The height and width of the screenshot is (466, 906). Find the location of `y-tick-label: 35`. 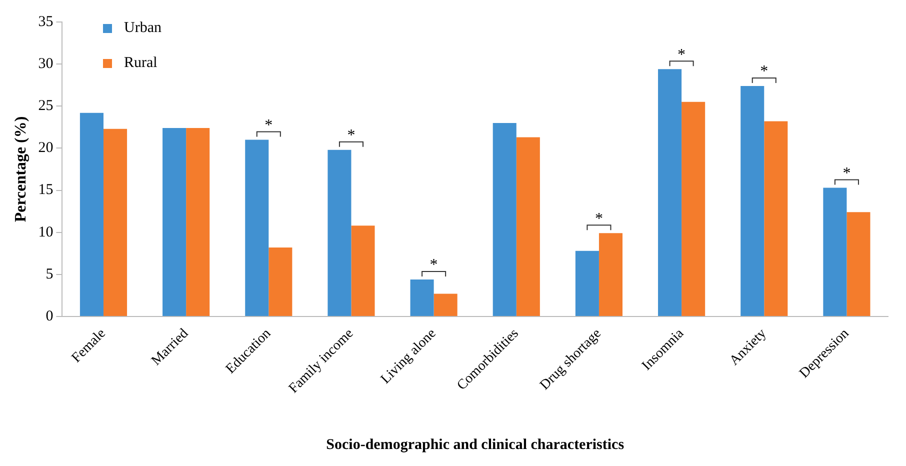

y-tick-label: 35 is located at coordinates (46, 22).